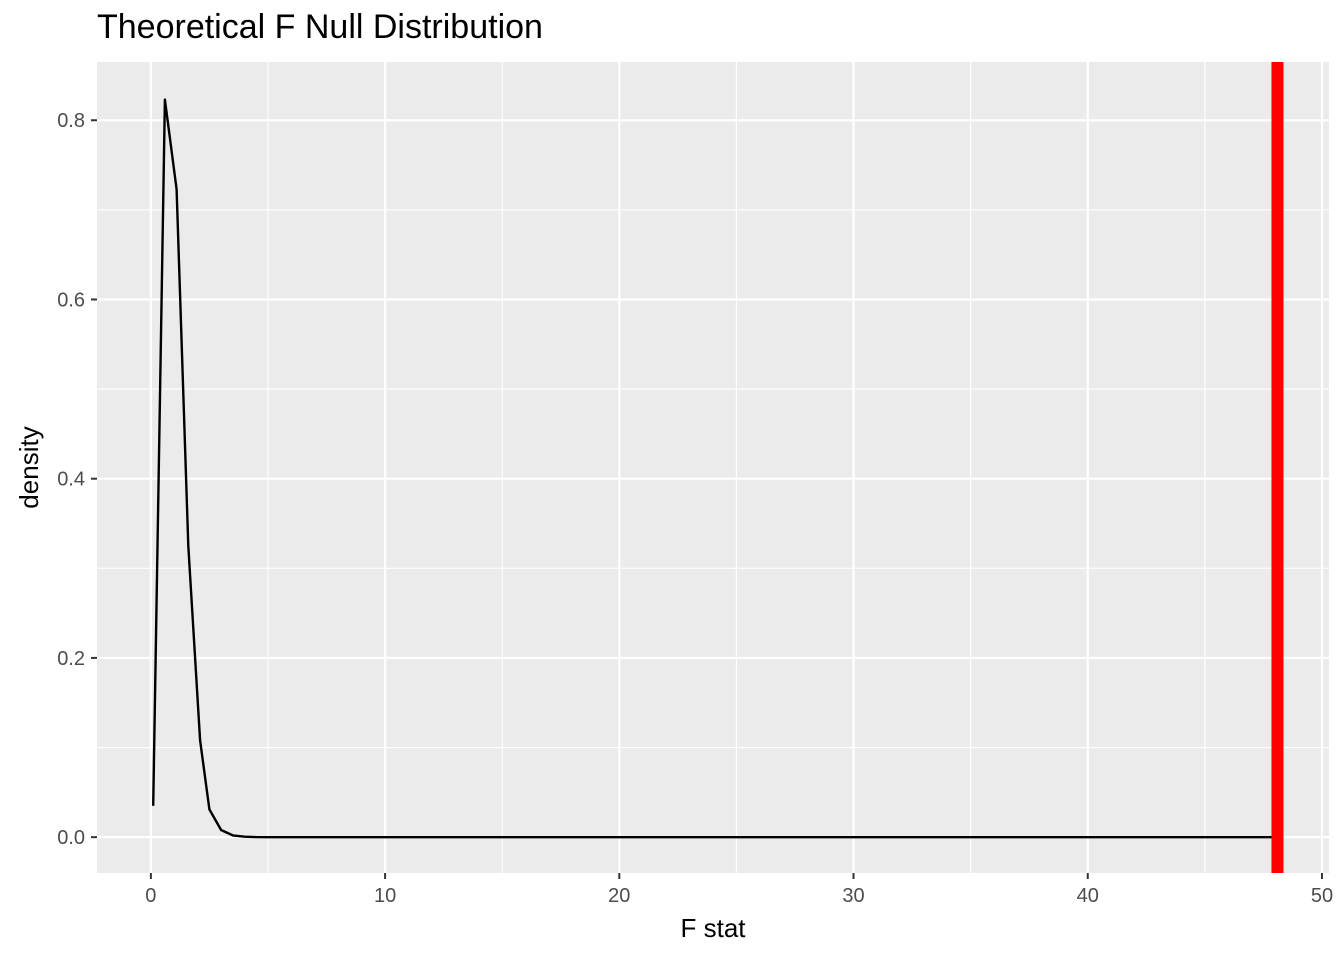 The height and width of the screenshot is (960, 1344). I want to click on y-tick-label: 0.6, so click(71, 300).